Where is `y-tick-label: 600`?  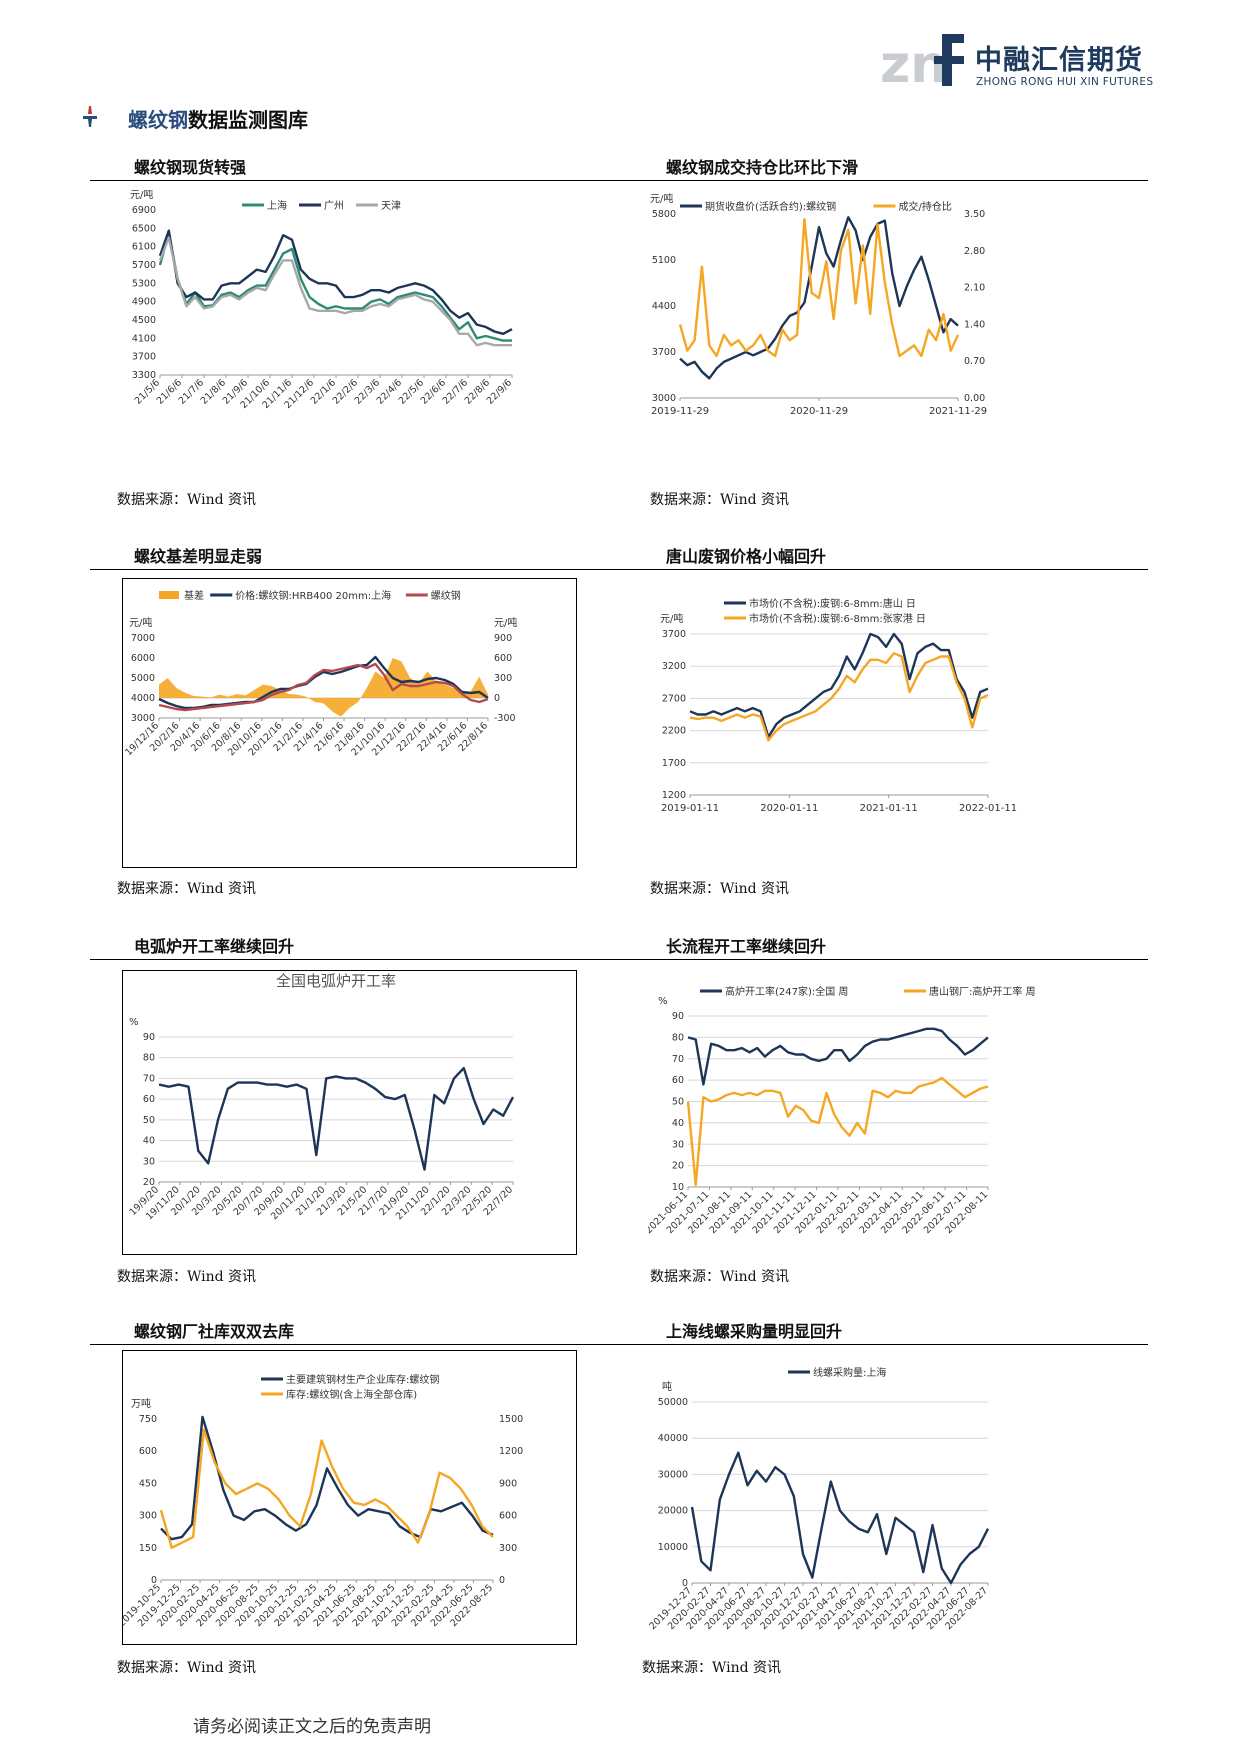 y-tick-label: 600 is located at coordinates (148, 1451).